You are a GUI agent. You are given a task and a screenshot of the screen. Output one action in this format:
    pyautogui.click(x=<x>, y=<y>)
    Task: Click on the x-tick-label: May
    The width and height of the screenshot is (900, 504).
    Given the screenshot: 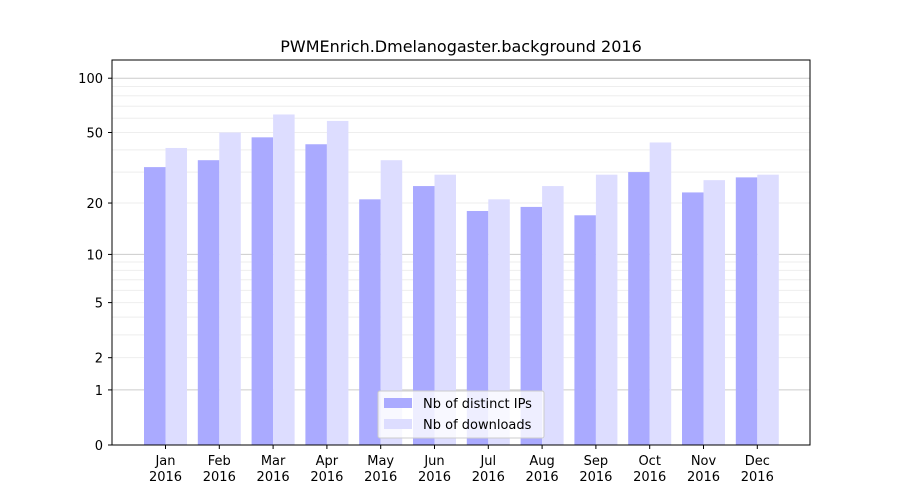 What is the action you would take?
    pyautogui.click(x=380, y=461)
    